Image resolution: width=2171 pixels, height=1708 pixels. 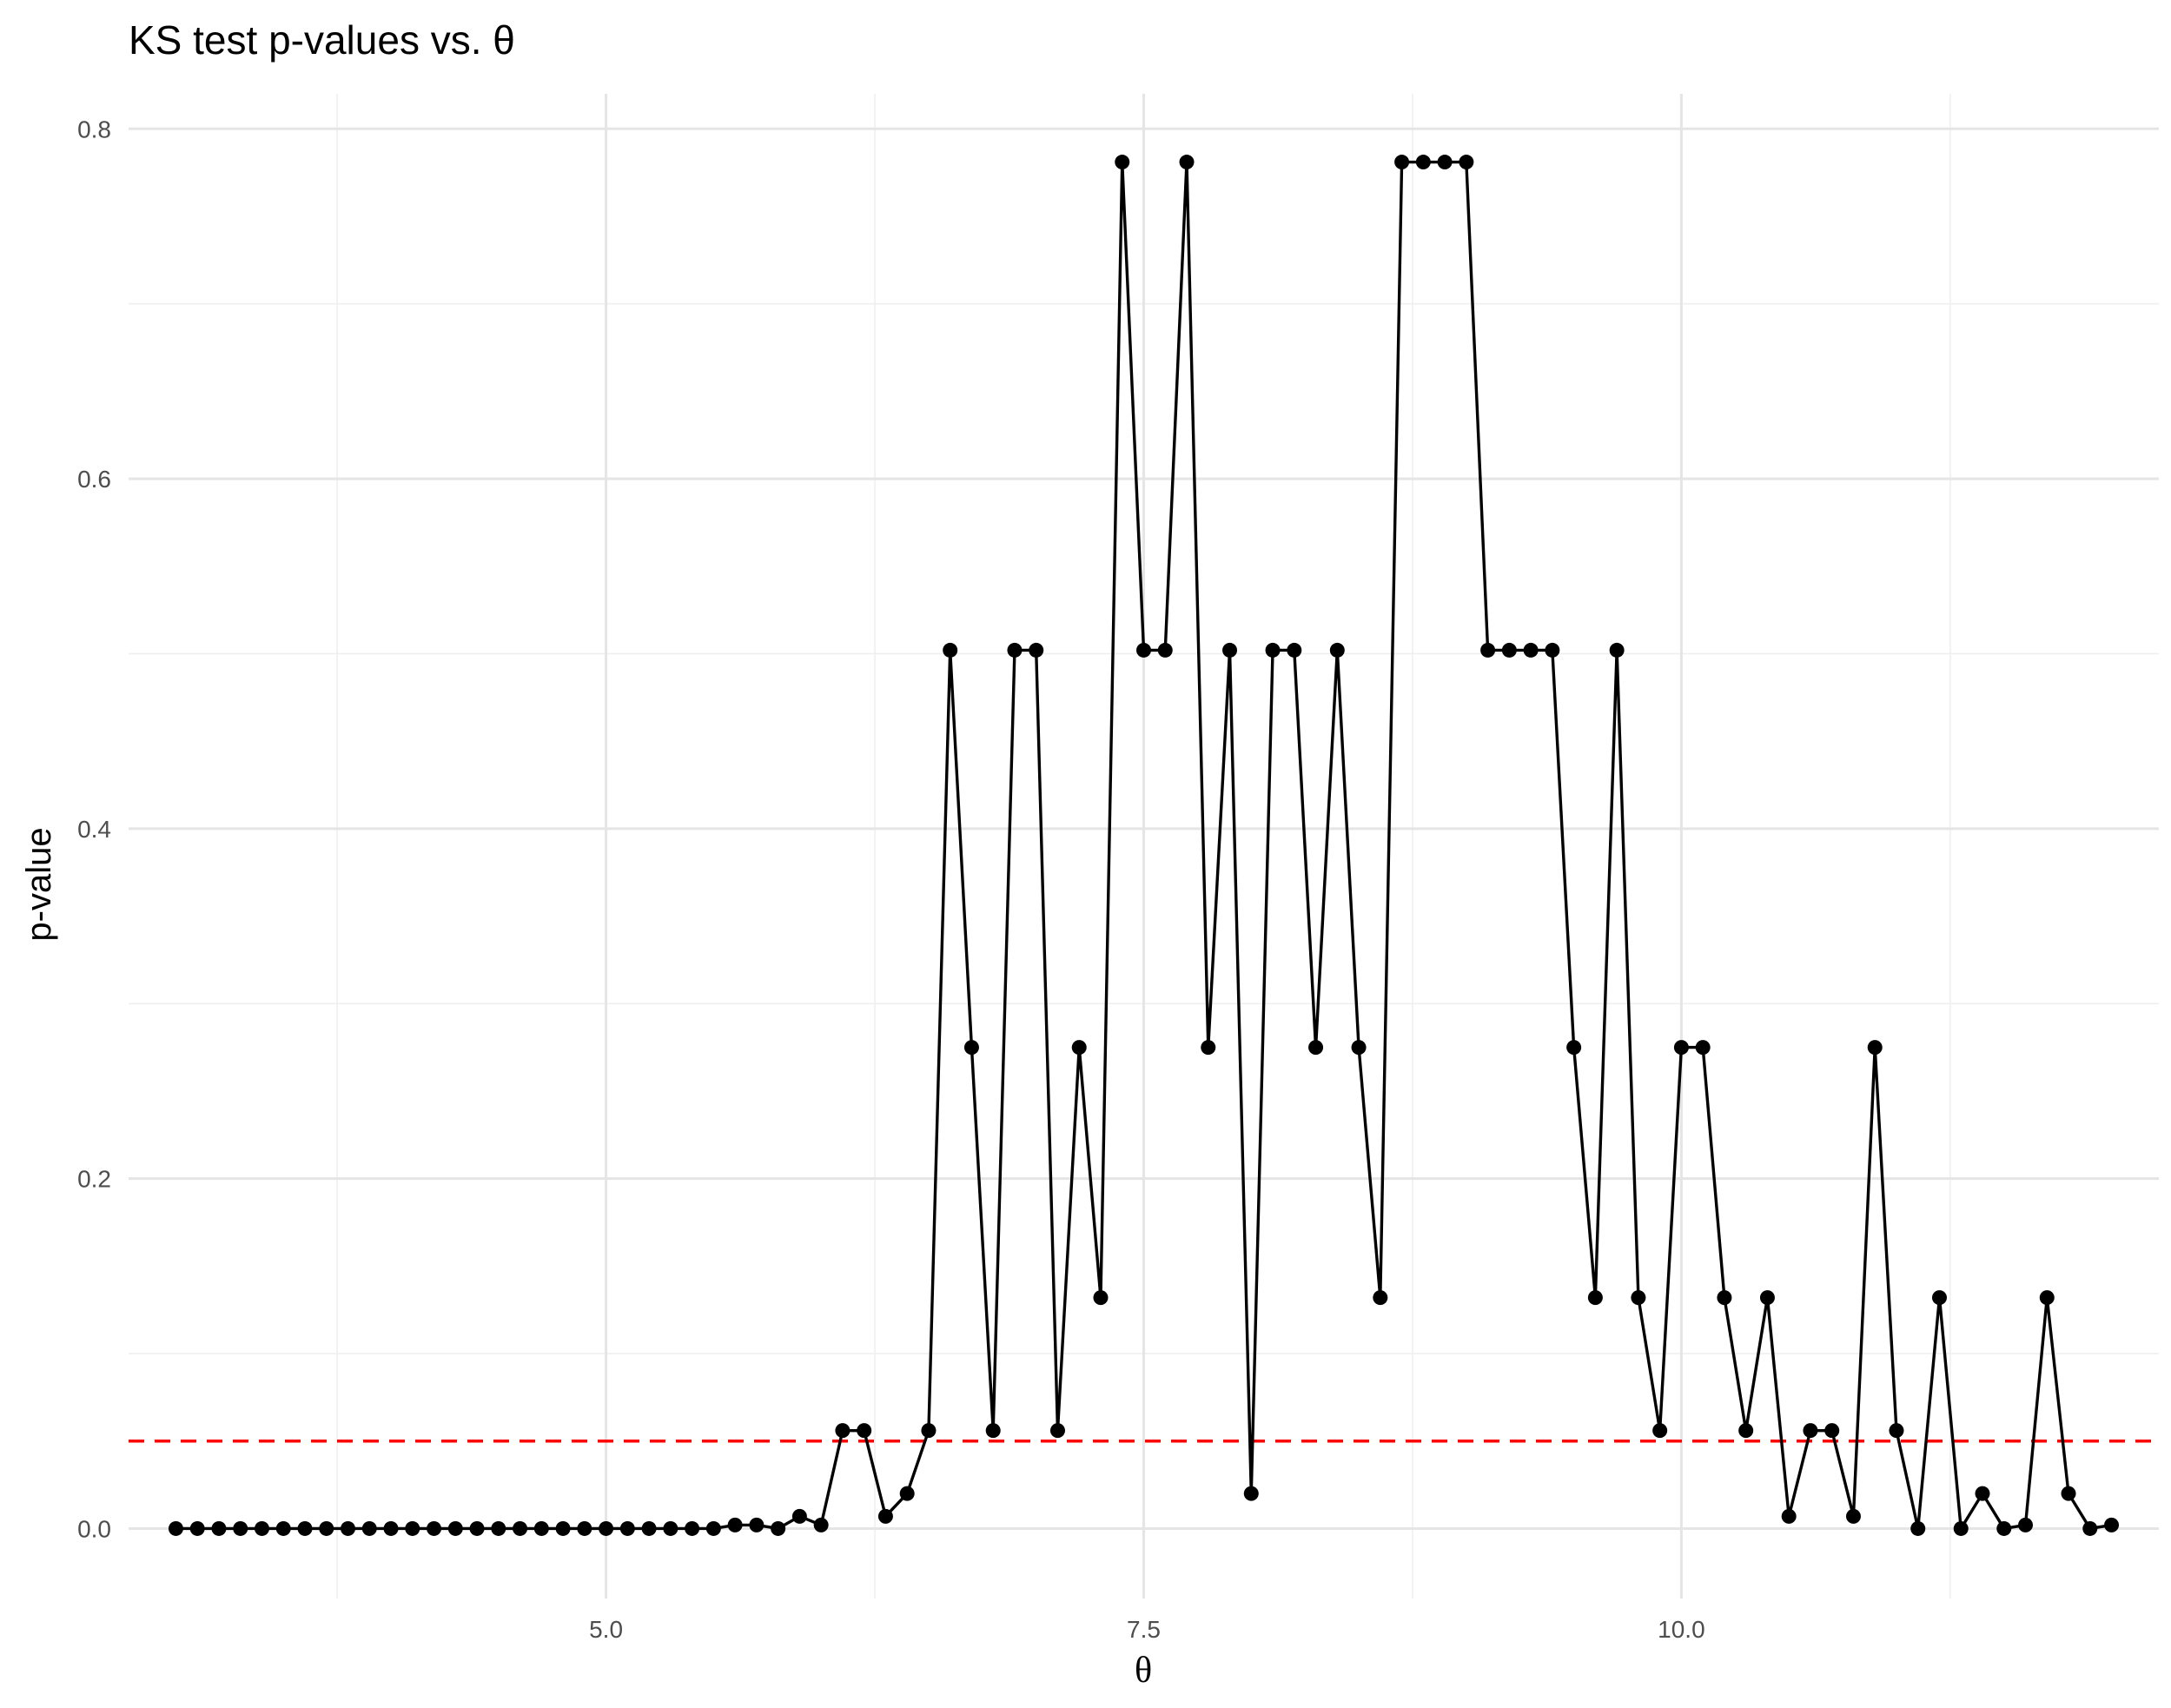 What do you see at coordinates (94, 1529) in the screenshot?
I see `y-tick-label: 0.0` at bounding box center [94, 1529].